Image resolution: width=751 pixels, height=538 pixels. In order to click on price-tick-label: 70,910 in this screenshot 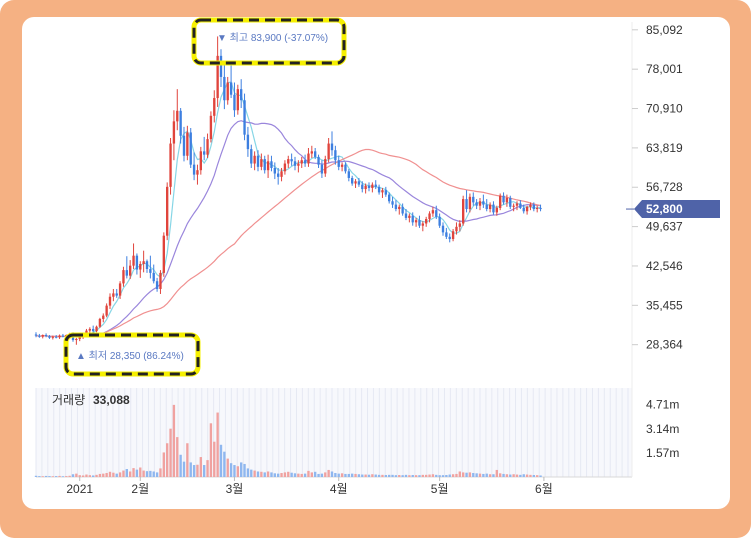, I will do `click(664, 109)`.